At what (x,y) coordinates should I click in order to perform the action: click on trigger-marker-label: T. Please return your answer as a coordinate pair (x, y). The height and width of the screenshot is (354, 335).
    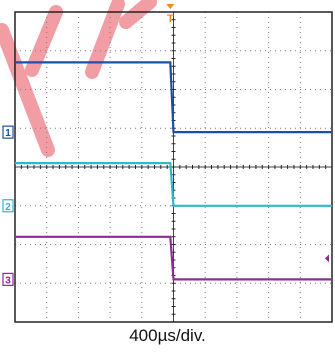
    Looking at the image, I should click on (170, 19).